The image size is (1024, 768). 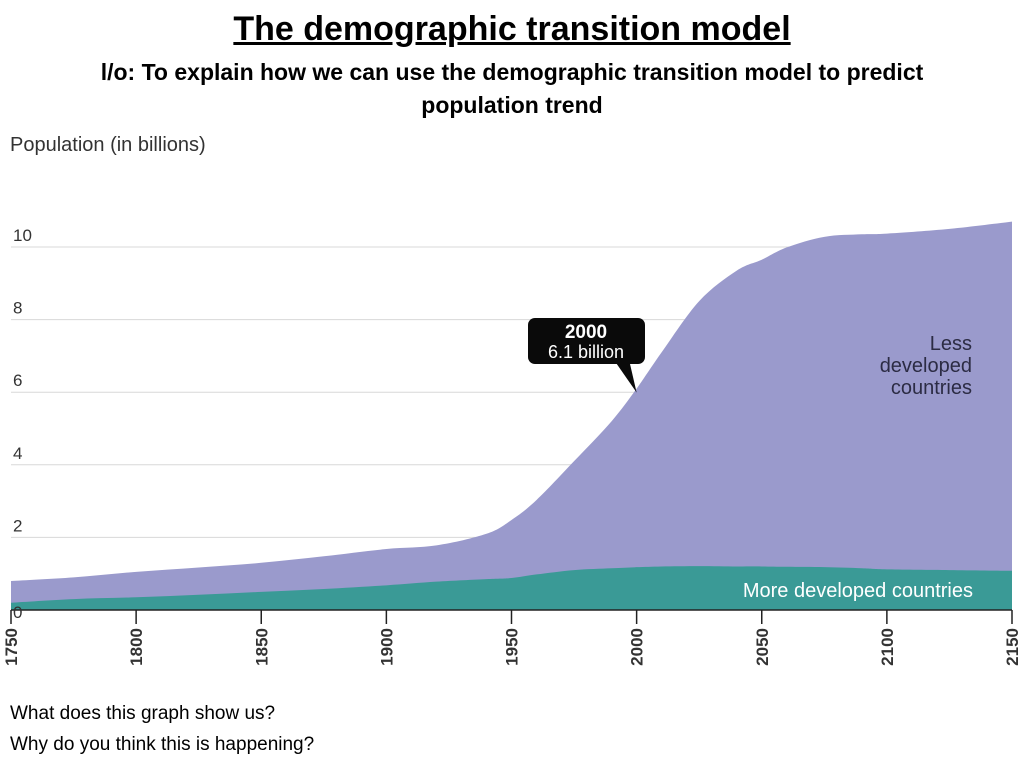 I want to click on series-area-more-developed, so click(x=511, y=588).